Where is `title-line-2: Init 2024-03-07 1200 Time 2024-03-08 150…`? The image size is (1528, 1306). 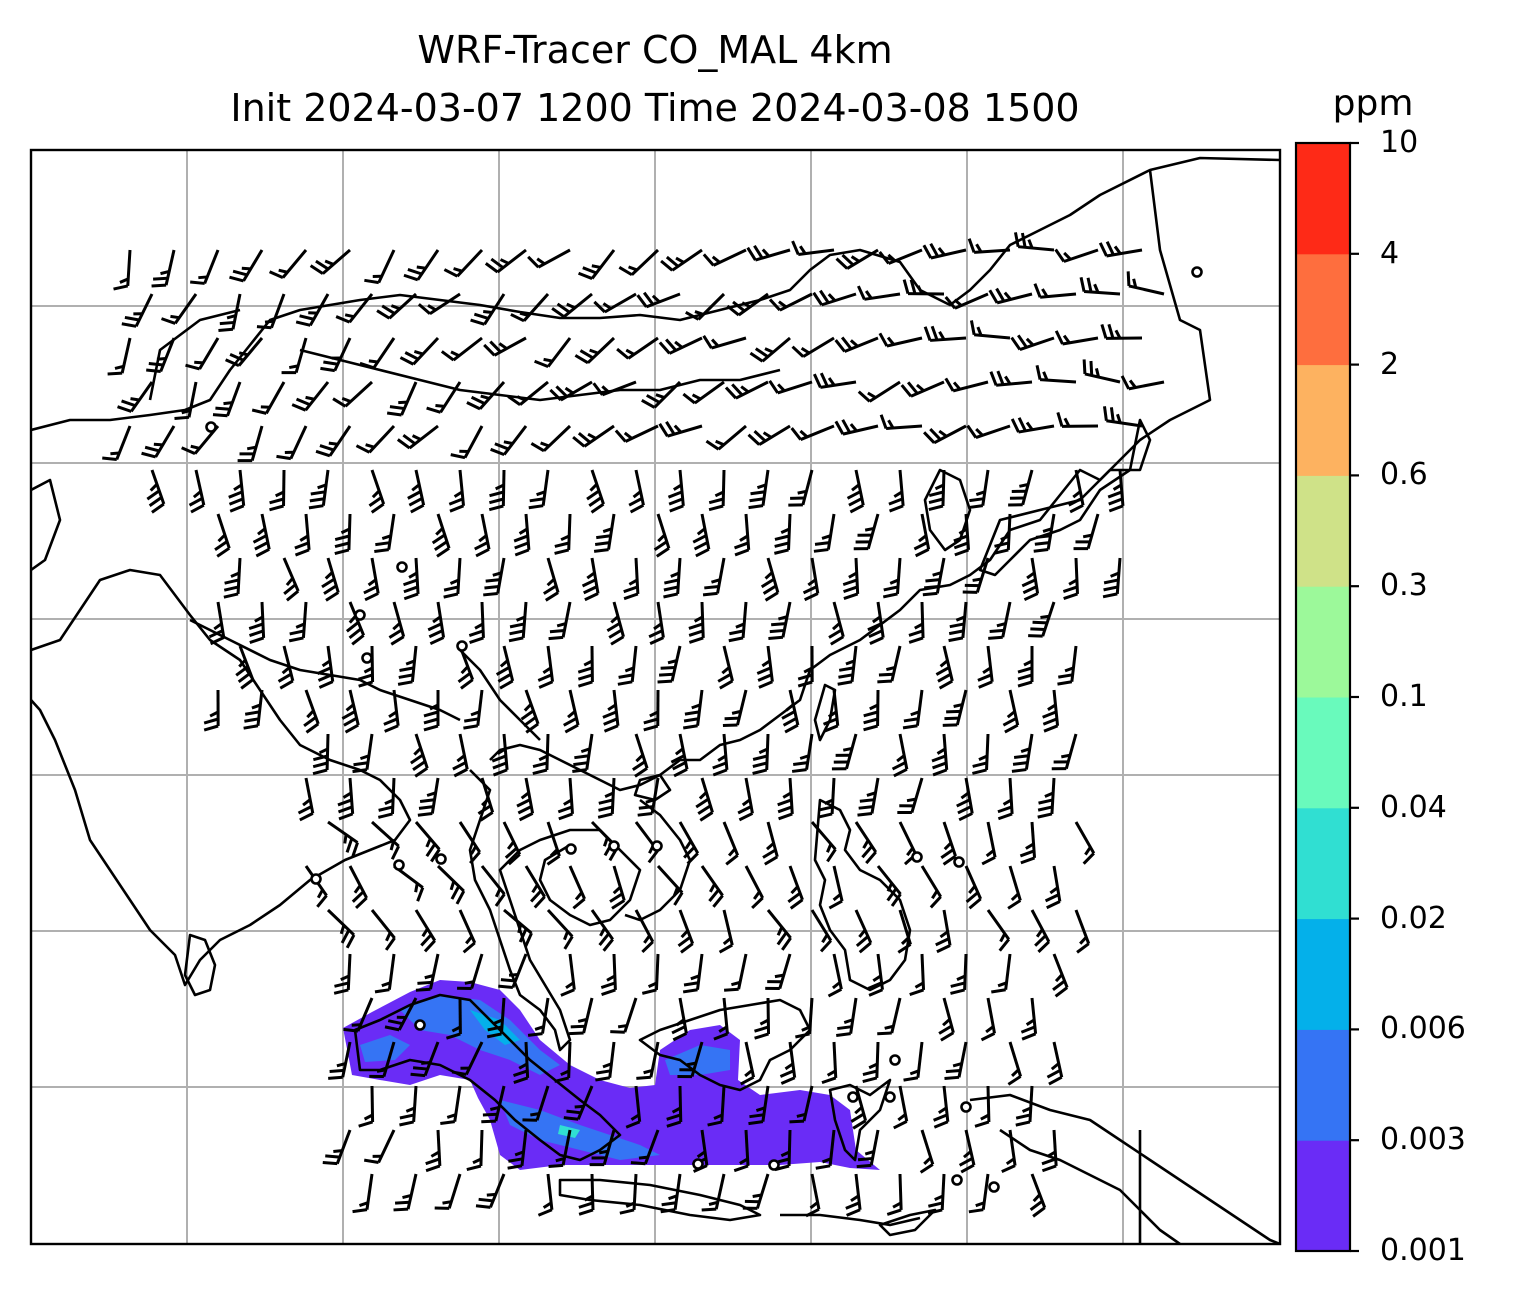 title-line-2: Init 2024-03-07 1200 Time 2024-03-08 150… is located at coordinates (655, 108).